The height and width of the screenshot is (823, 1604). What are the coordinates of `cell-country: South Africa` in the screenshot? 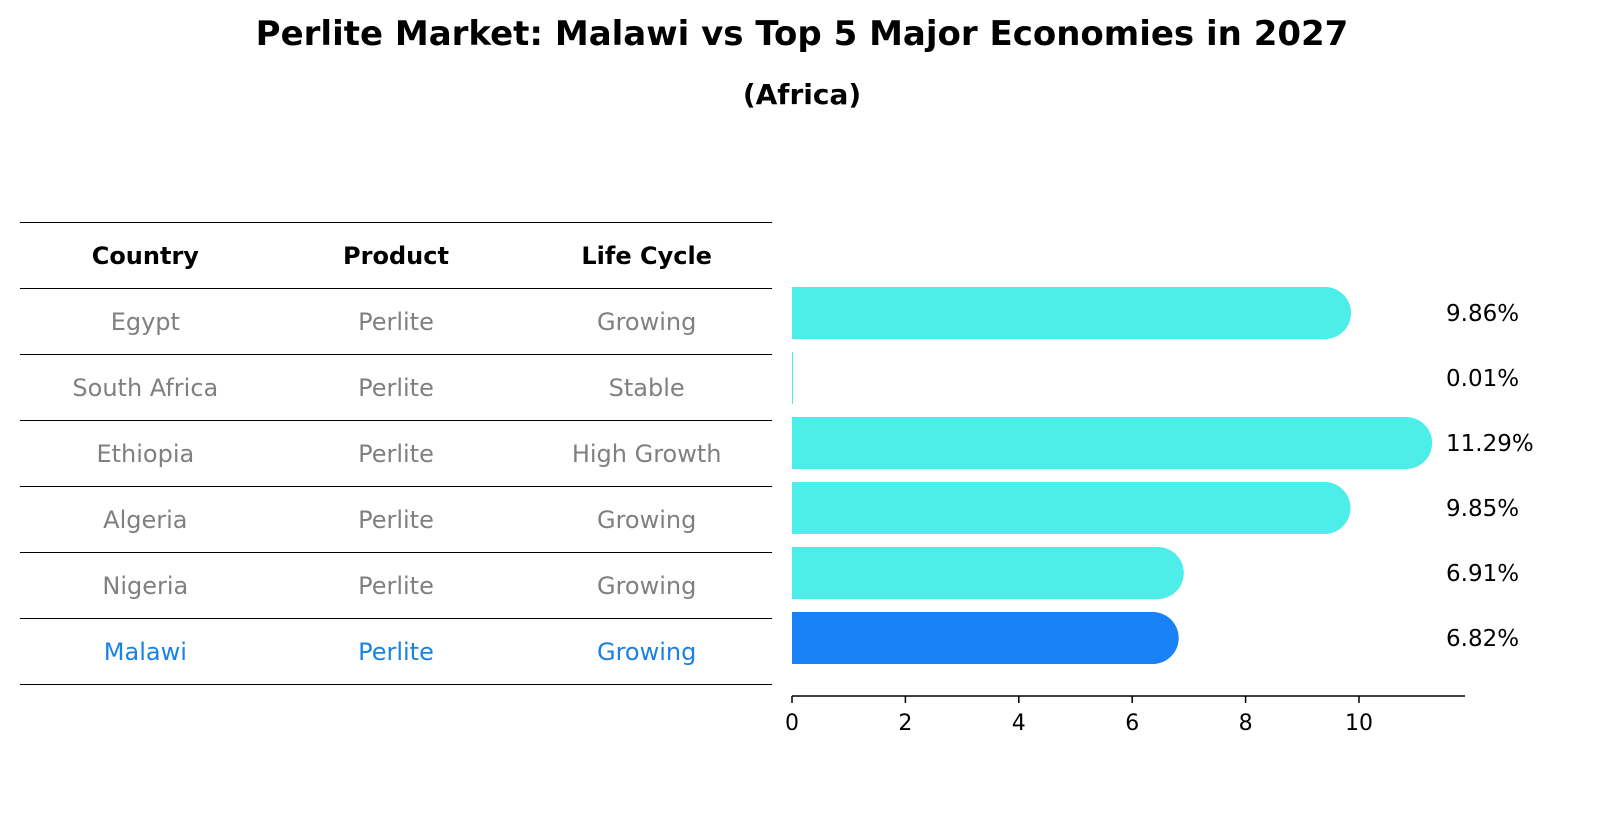 It's located at (145, 387).